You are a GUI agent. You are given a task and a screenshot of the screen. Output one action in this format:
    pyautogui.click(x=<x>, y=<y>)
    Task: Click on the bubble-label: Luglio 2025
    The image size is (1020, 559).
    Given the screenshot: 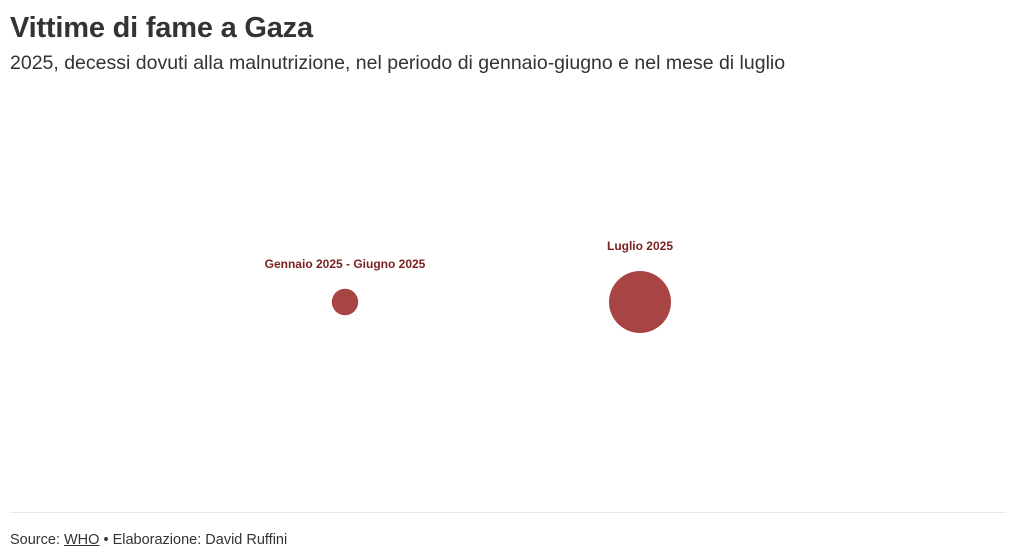 What is the action you would take?
    pyautogui.click(x=640, y=246)
    